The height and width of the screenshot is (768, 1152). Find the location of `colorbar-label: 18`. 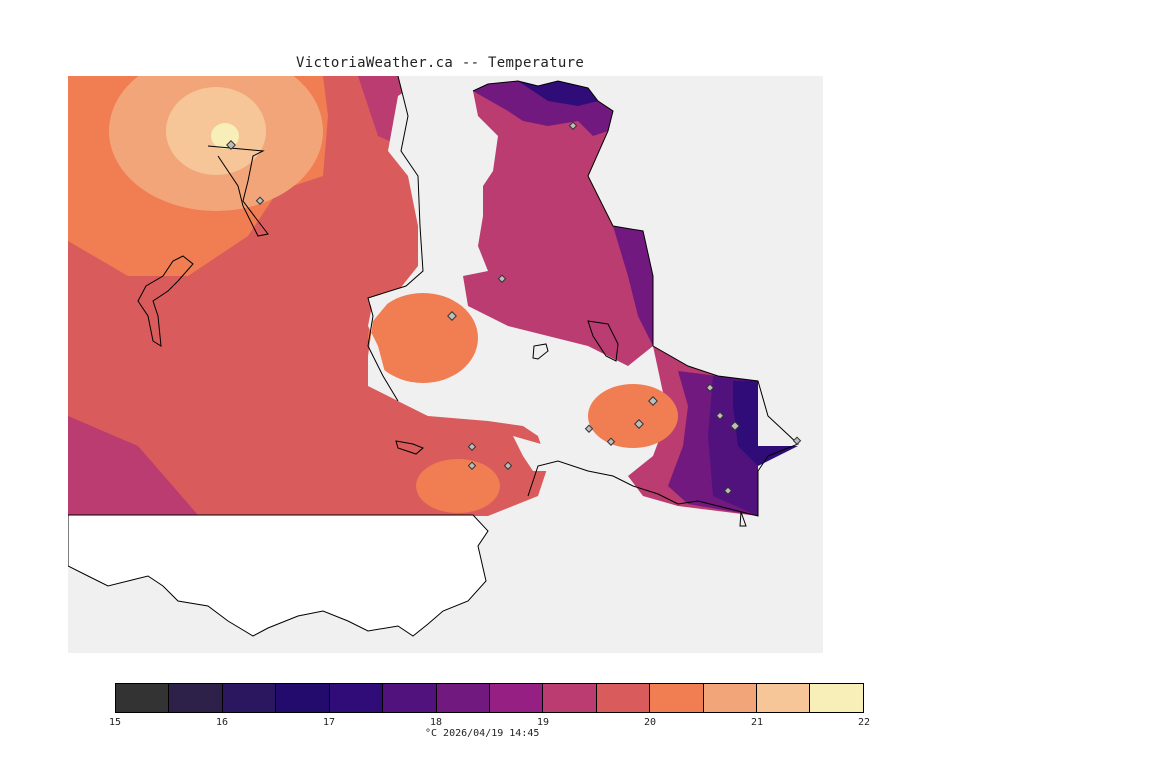

colorbar-label: 18 is located at coordinates (436, 722).